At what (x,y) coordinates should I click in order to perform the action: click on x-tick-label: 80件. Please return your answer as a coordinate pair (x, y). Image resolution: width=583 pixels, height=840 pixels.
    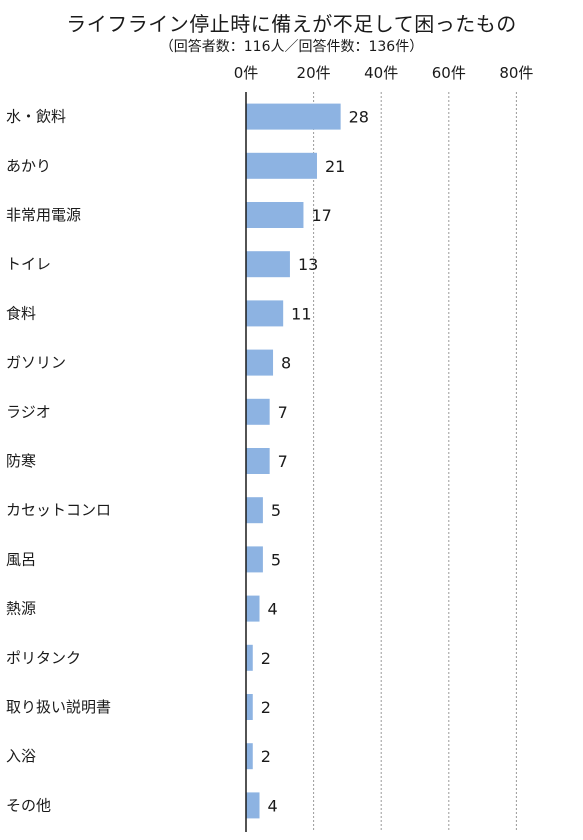
    Looking at the image, I should click on (516, 73).